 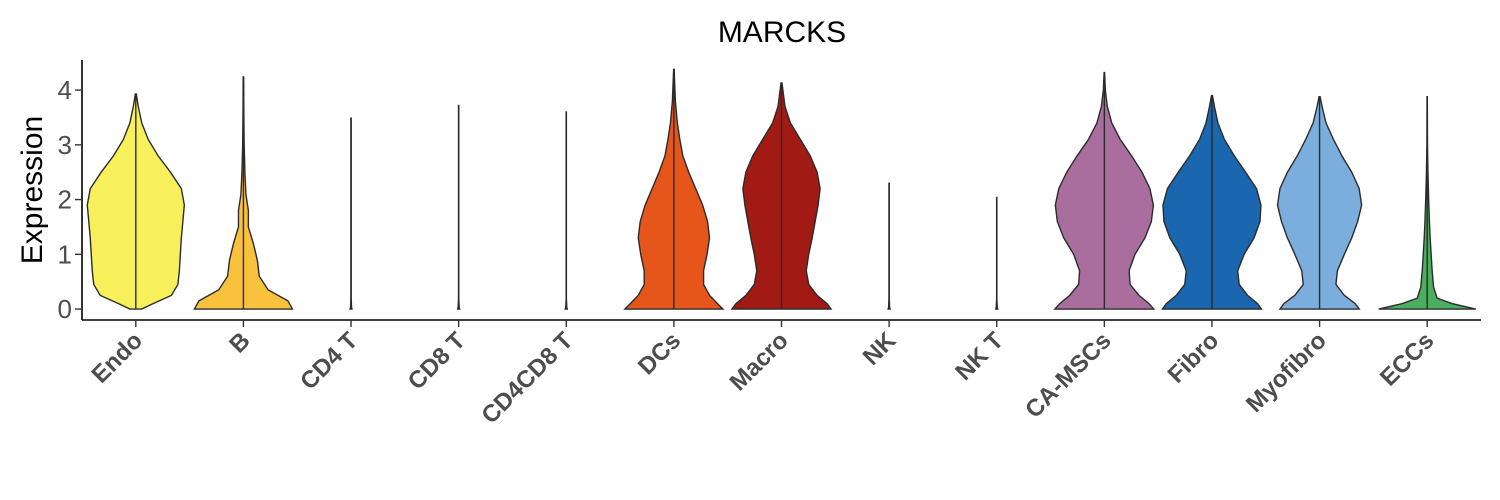 I want to click on x-tick-label: NK T, so click(x=979, y=356).